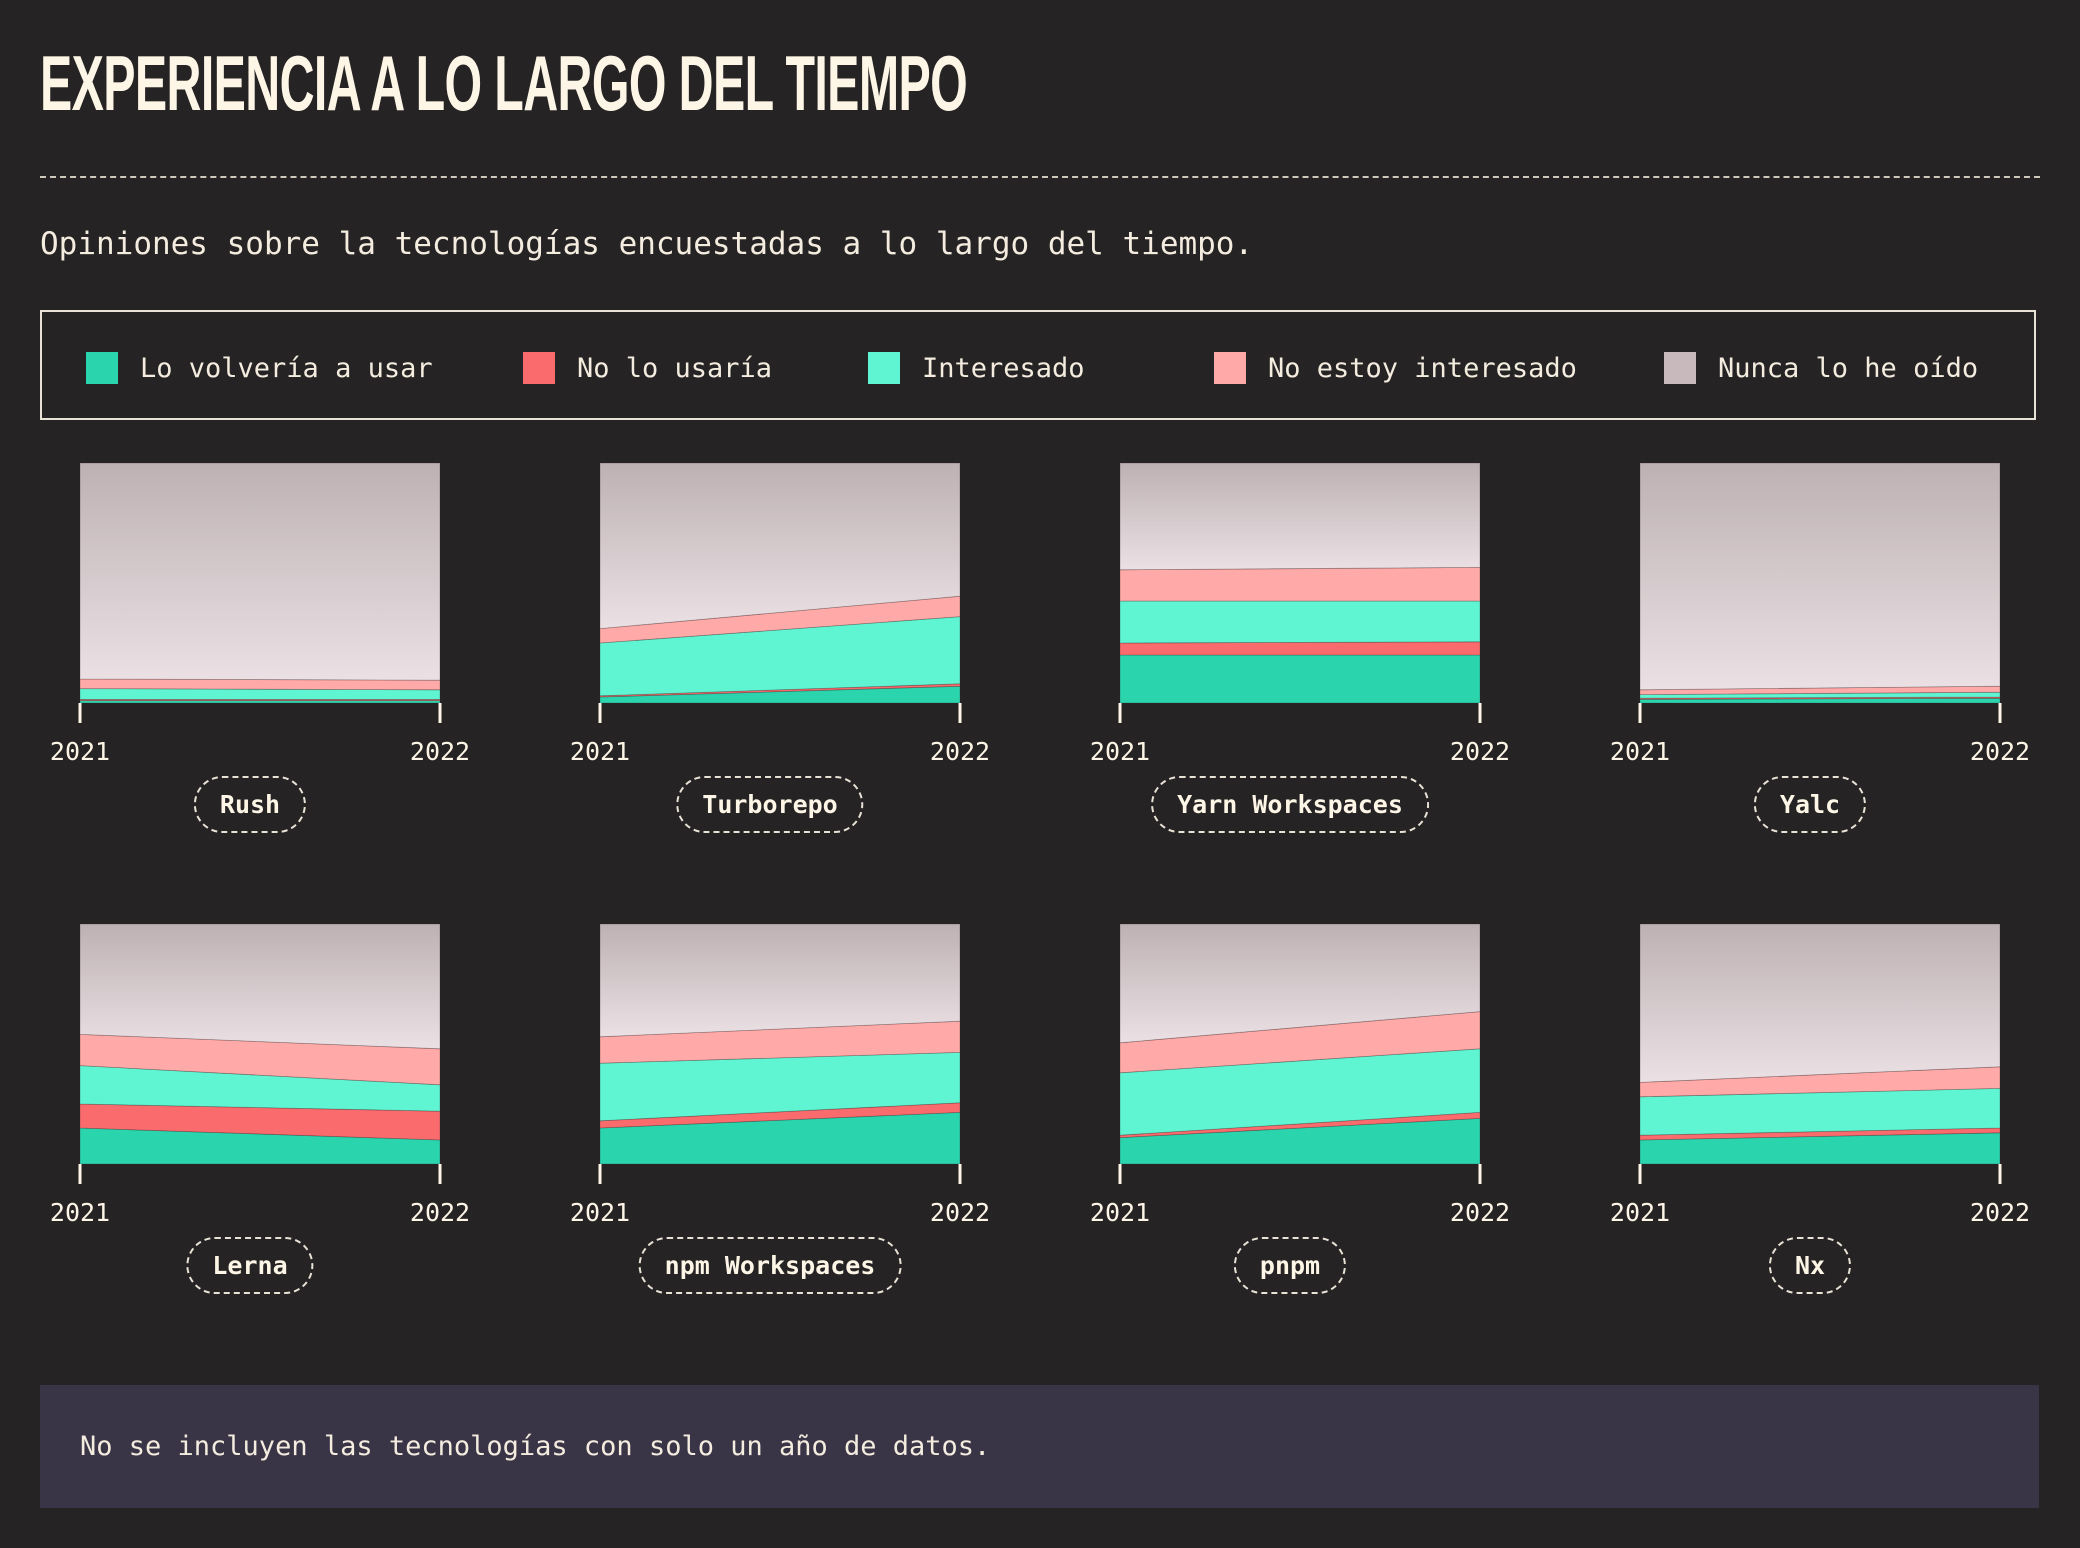 This screenshot has height=1548, width=2080. I want to click on chart-panel-lerna: 2021 2022 Lerna, so click(255, 1121).